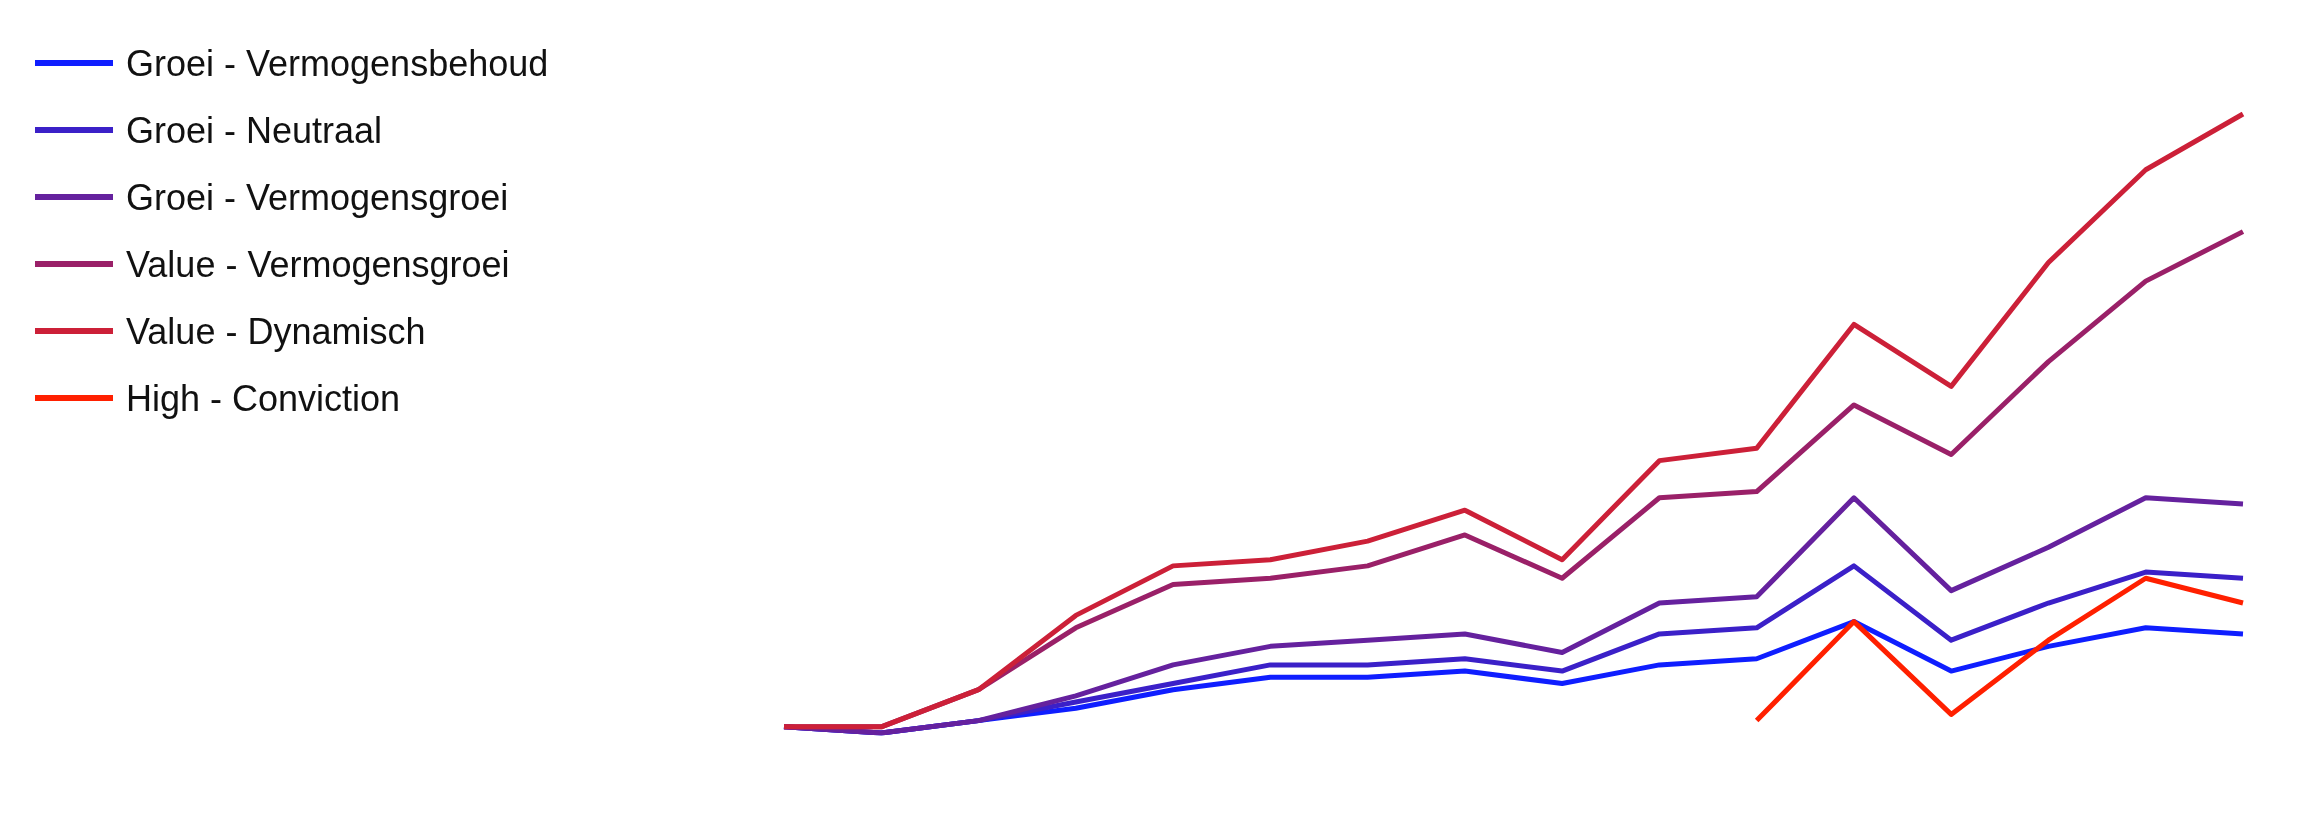 This screenshot has width=2310, height=840. Describe the element at coordinates (337, 63) in the screenshot. I see `legend-label: Groei - Vermogensbehoud` at that location.